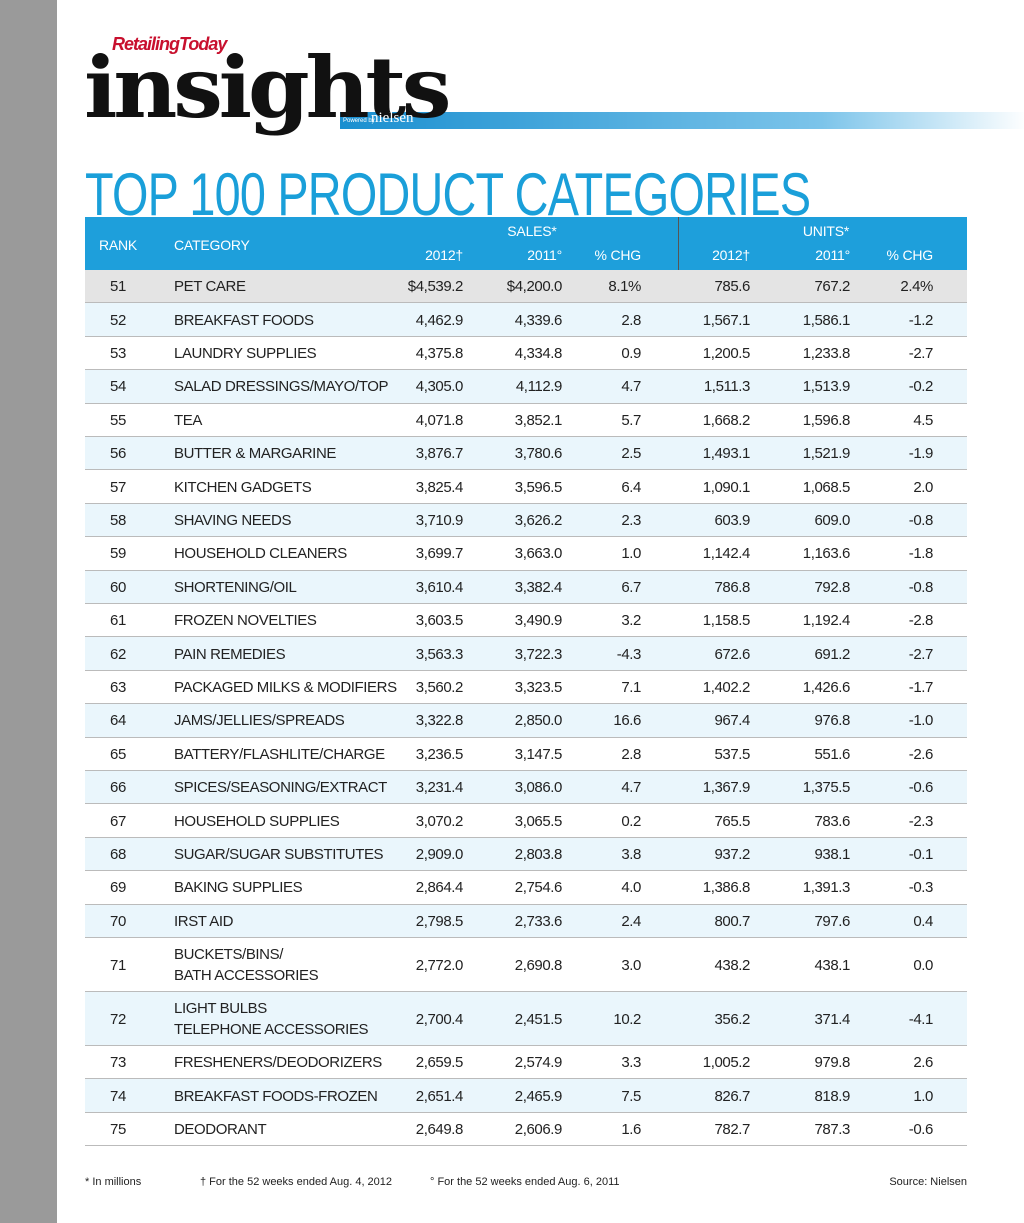  I want to click on table-cell: 2,803.8, so click(538, 854).